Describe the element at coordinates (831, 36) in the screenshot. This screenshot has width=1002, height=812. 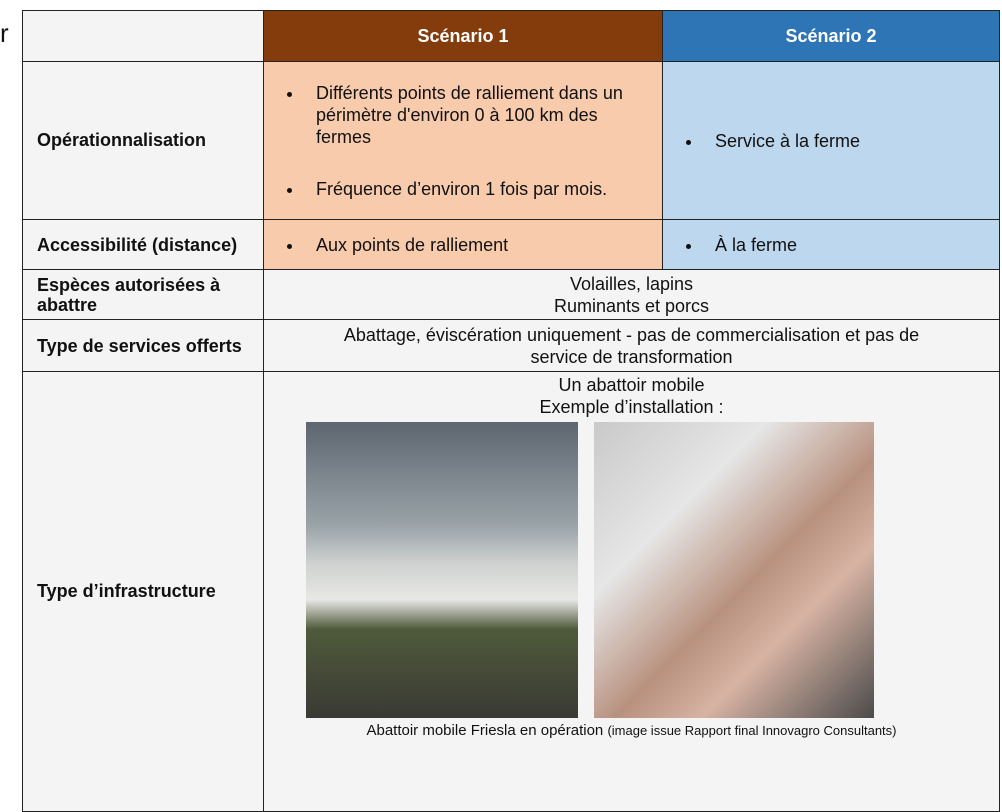
I see `header-cell: Scénario 2` at that location.